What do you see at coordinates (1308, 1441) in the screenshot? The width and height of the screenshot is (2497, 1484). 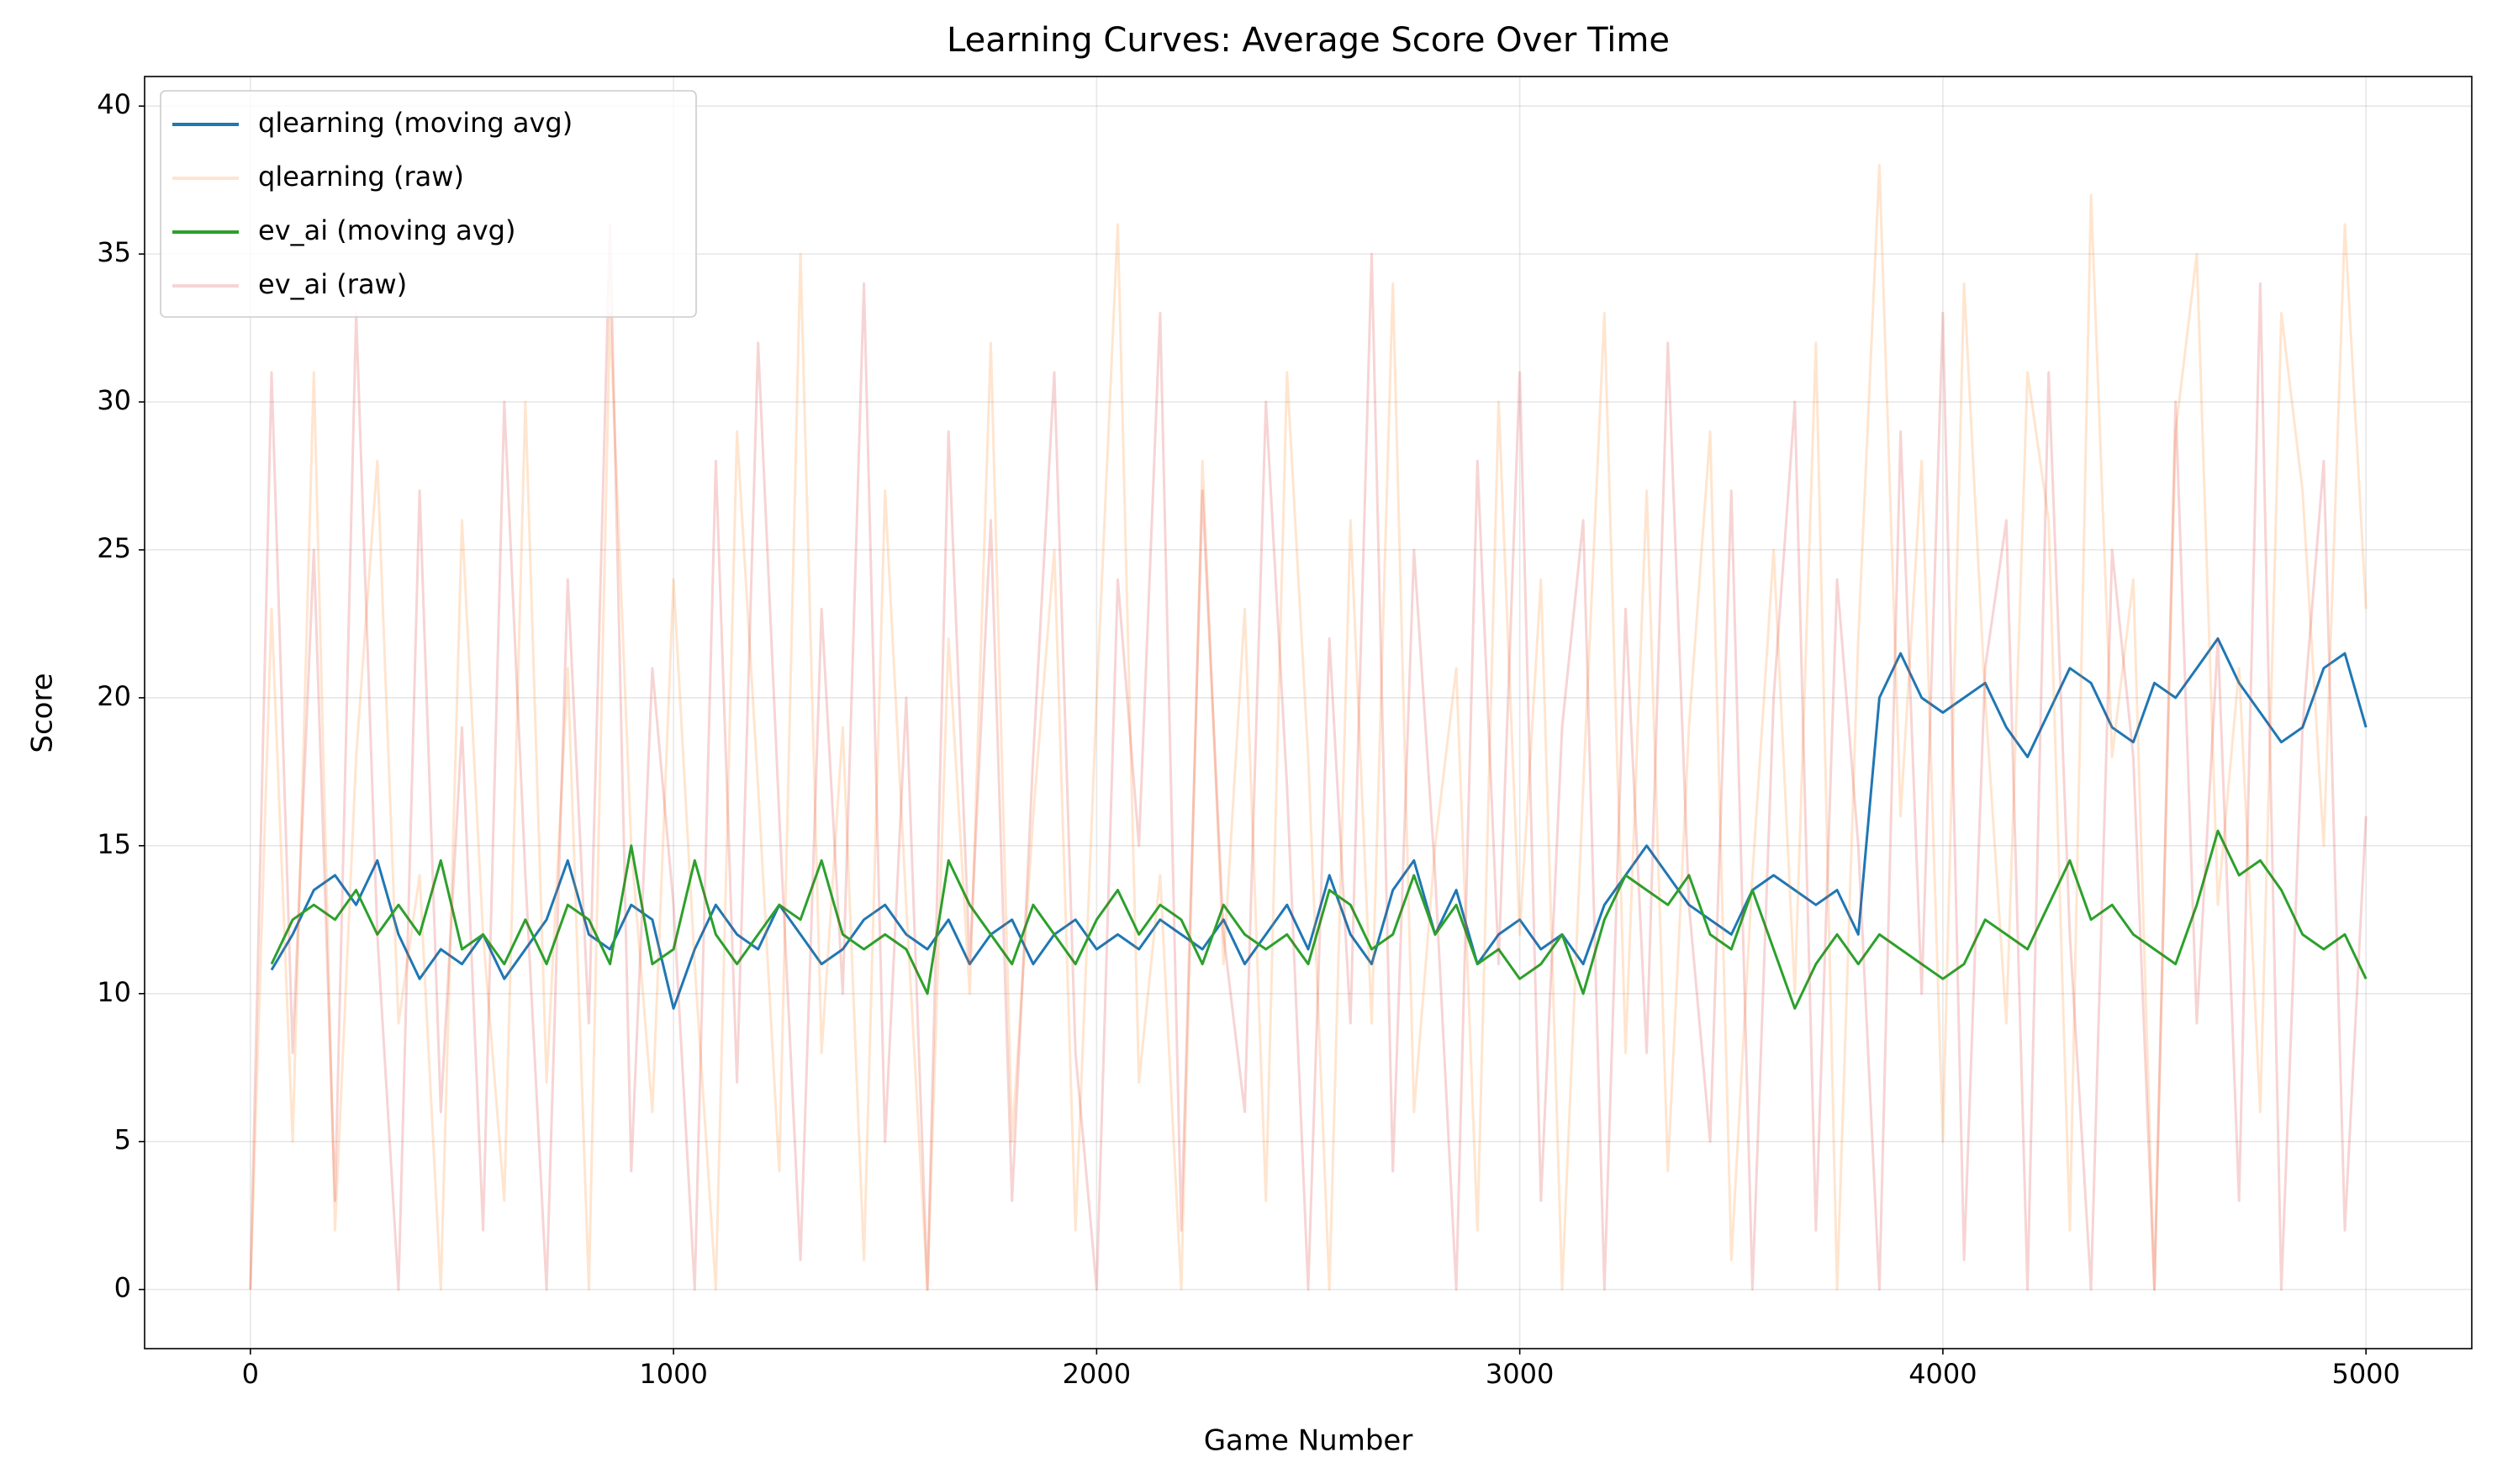 I see `x-axis-label: Game Number` at bounding box center [1308, 1441].